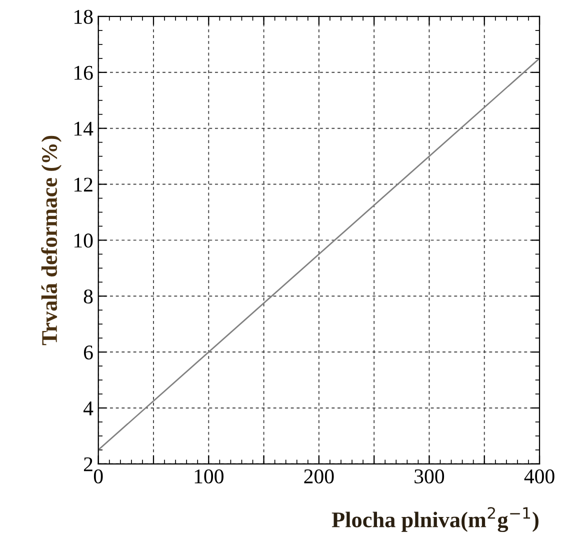  What do you see at coordinates (209, 476) in the screenshot?
I see `x-tick-label: 100` at bounding box center [209, 476].